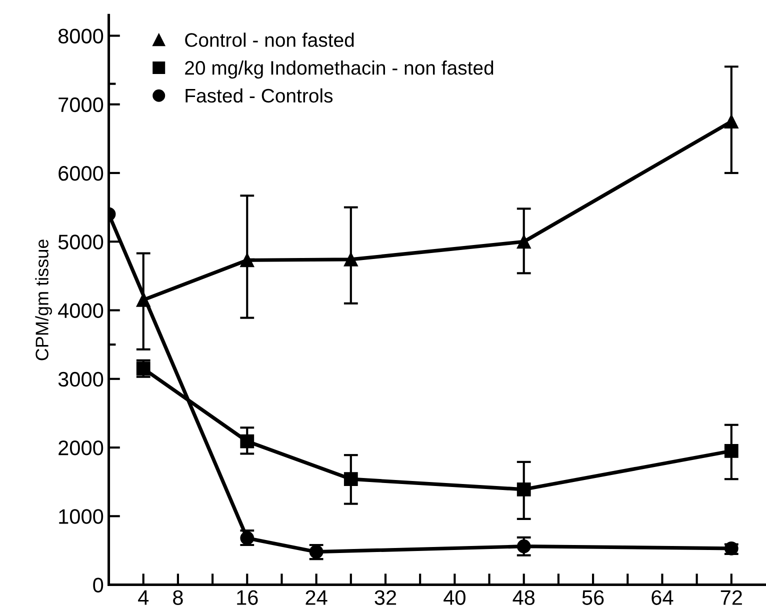 The image size is (766, 606). What do you see at coordinates (731, 597) in the screenshot?
I see `x-tick-label: 72` at bounding box center [731, 597].